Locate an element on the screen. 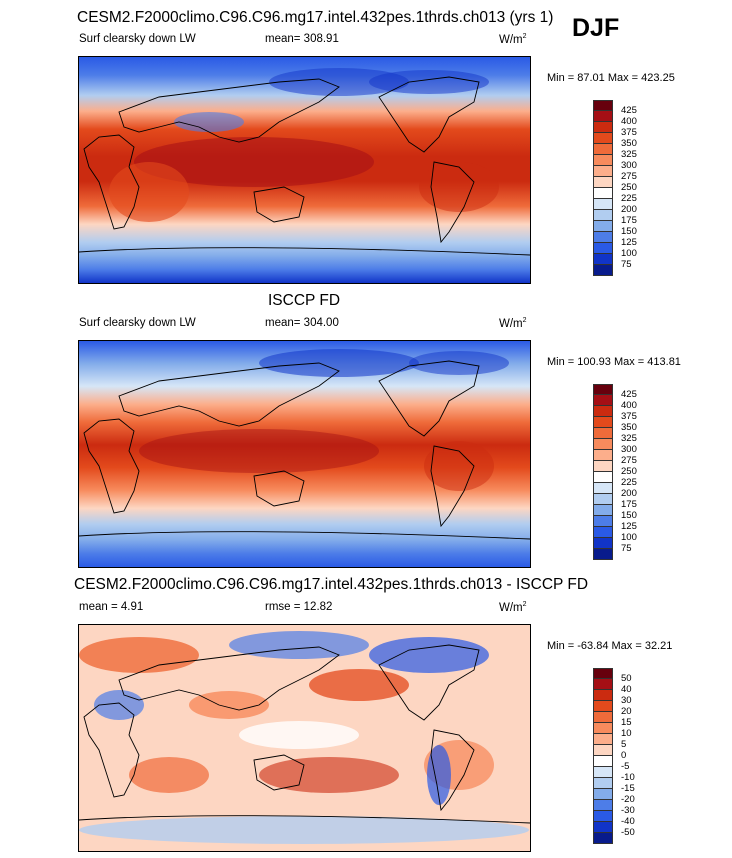  panel2-colorbar is located at coordinates (603, 472).